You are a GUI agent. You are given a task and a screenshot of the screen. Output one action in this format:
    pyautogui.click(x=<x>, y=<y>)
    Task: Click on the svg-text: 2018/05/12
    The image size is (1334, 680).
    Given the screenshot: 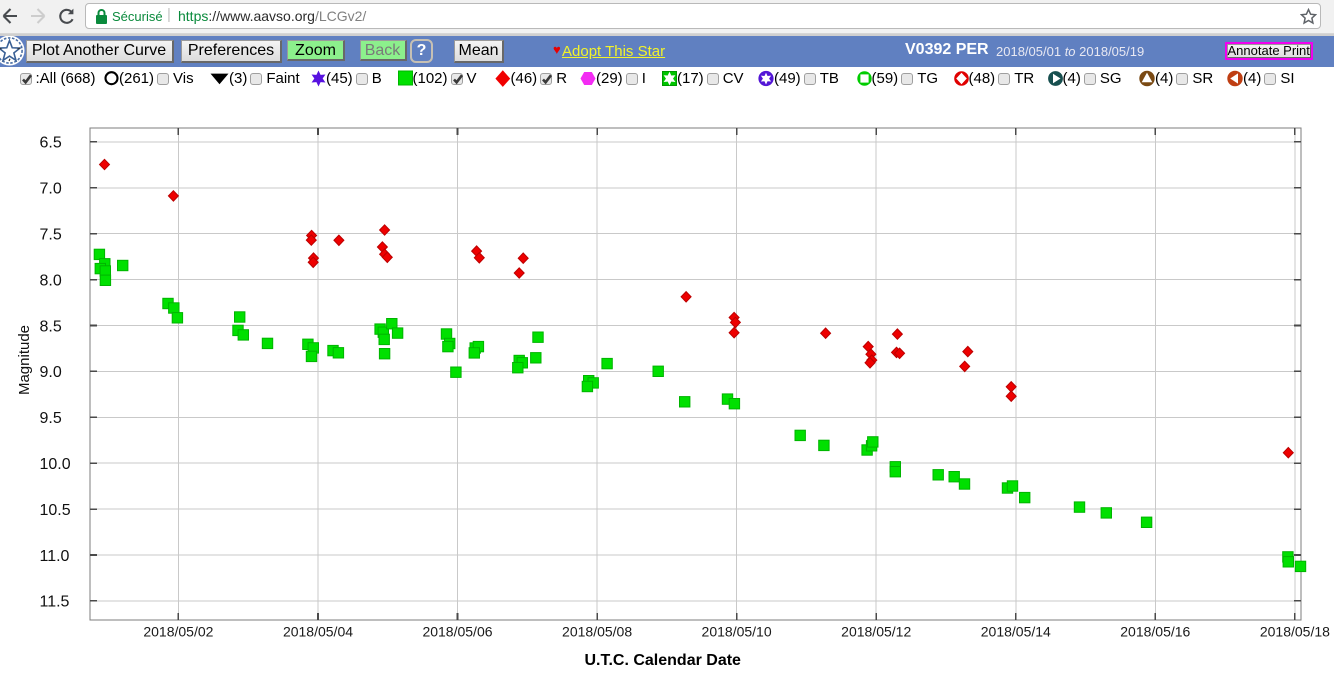 What is the action you would take?
    pyautogui.click(x=876, y=632)
    